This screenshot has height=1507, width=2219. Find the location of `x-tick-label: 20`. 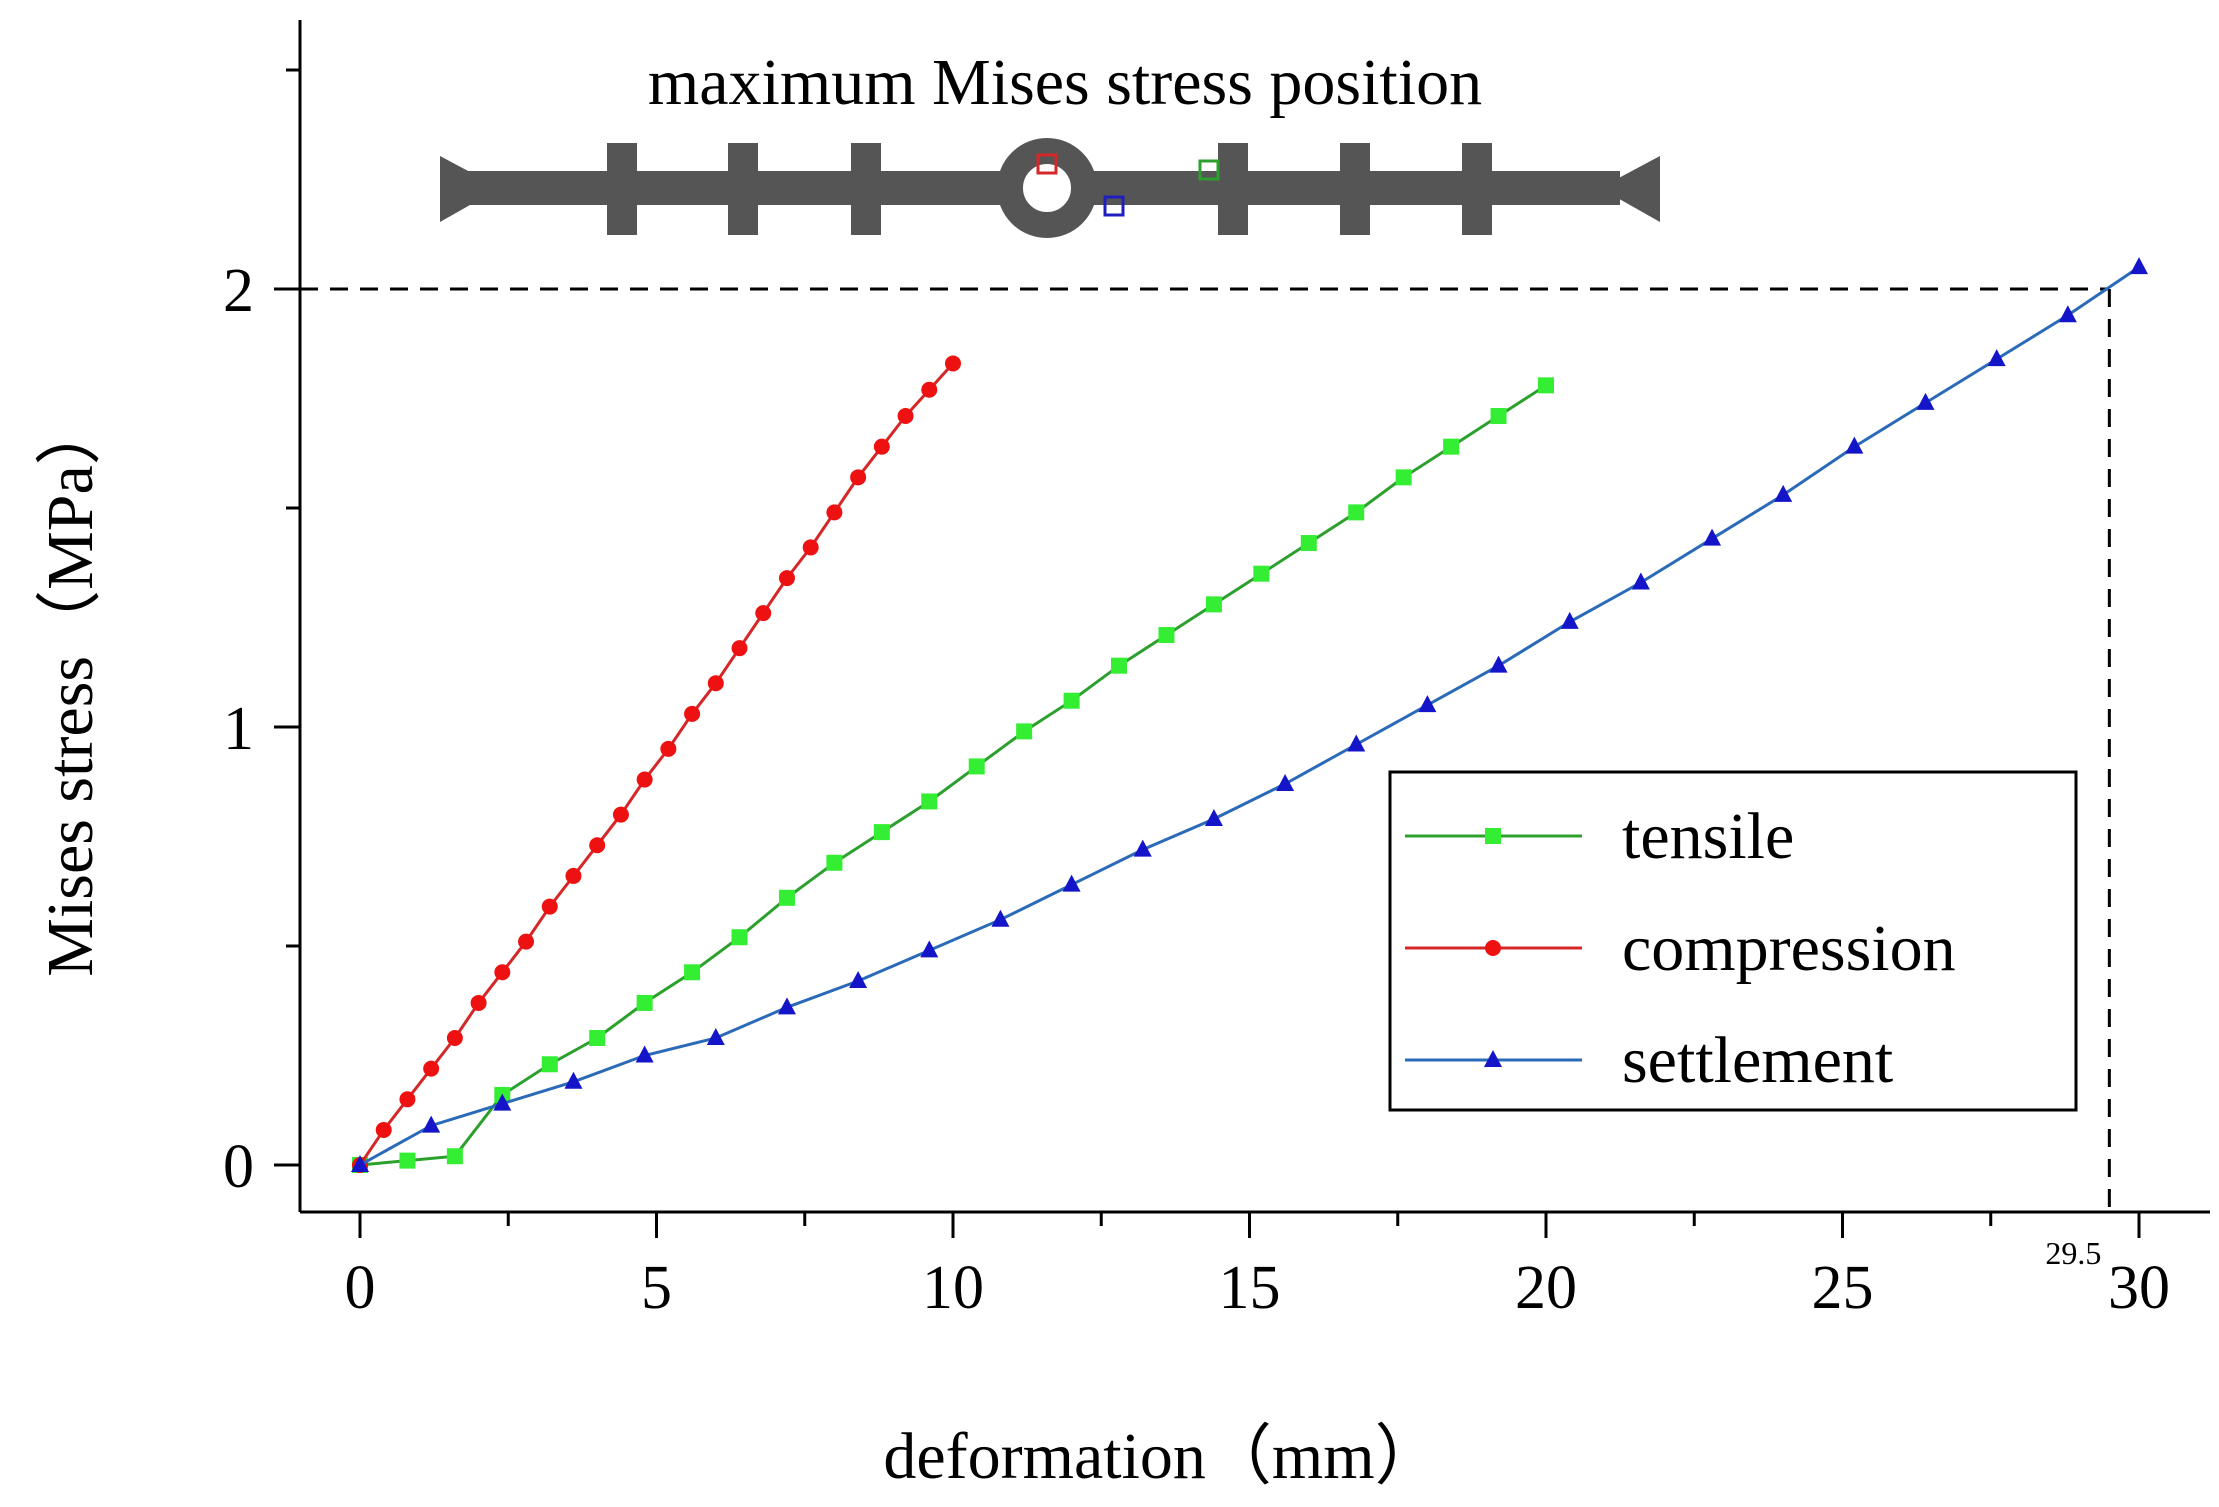

x-tick-label: 20 is located at coordinates (1546, 1288).